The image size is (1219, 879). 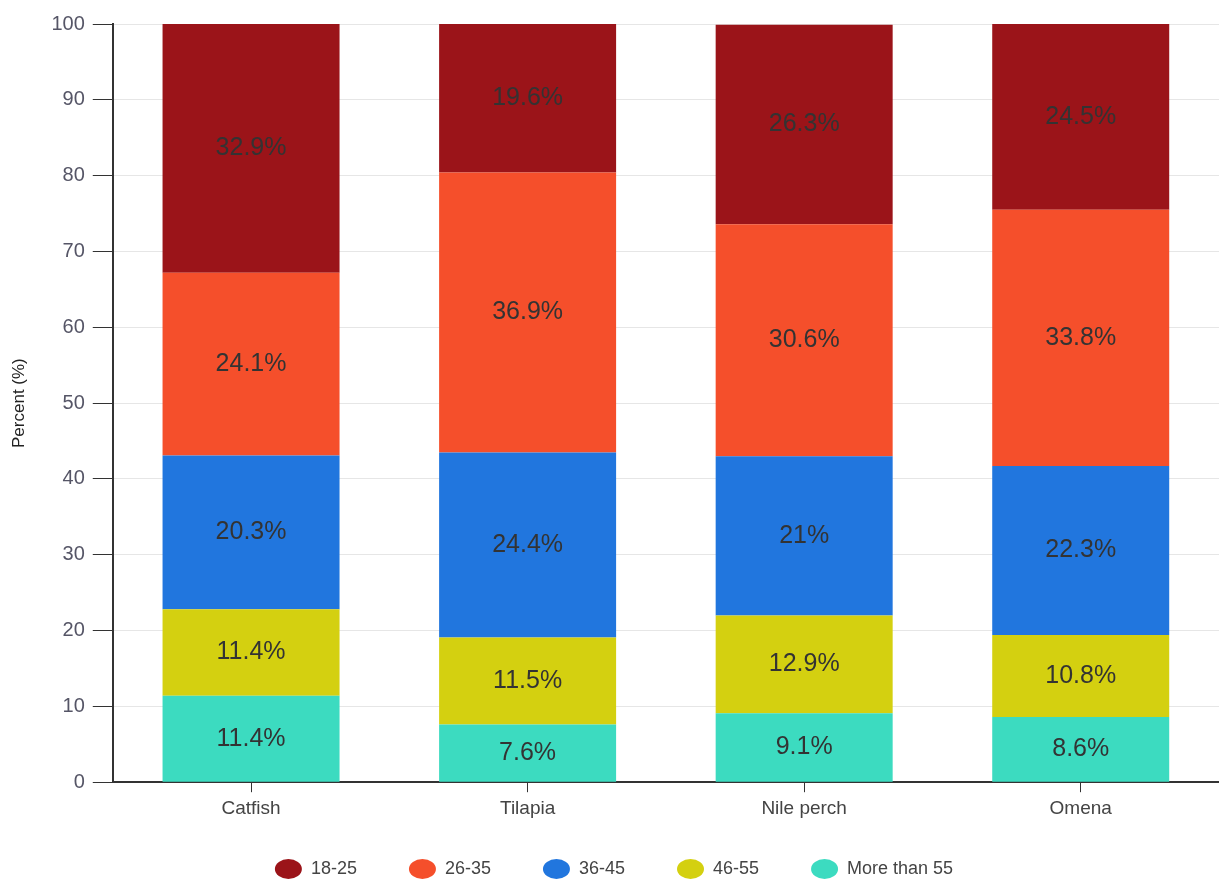 I want to click on data-label: 26.3%, so click(x=804, y=122).